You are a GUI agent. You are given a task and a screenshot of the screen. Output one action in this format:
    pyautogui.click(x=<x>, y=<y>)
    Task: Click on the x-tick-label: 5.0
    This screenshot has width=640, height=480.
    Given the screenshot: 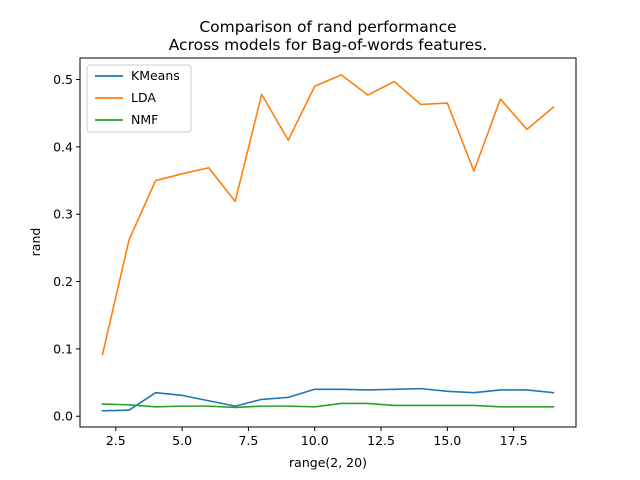 What is the action you would take?
    pyautogui.click(x=182, y=440)
    